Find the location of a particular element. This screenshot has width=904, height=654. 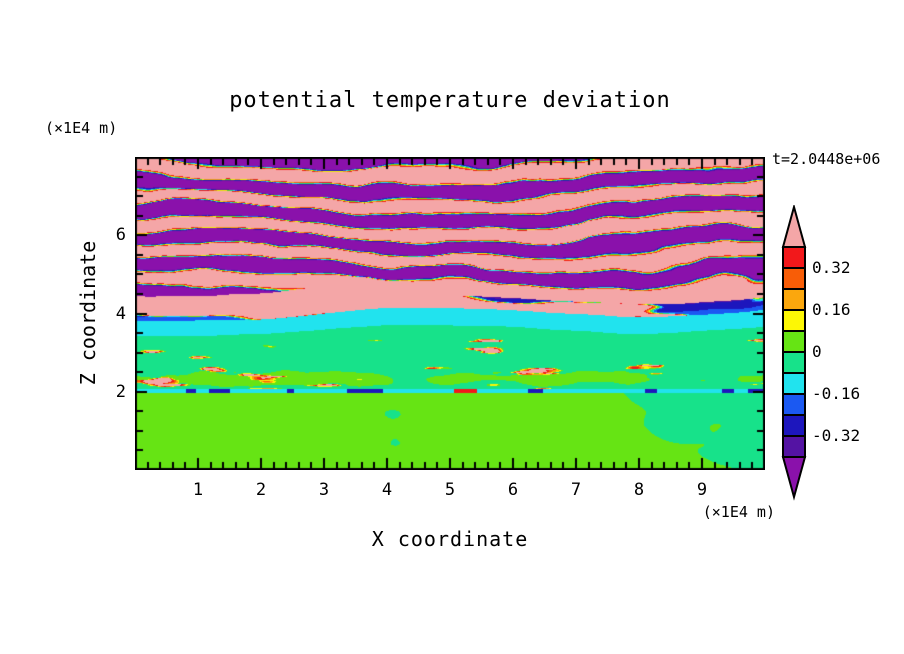

x-axis-unit-label: (×1E4 m) is located at coordinates (738, 512).